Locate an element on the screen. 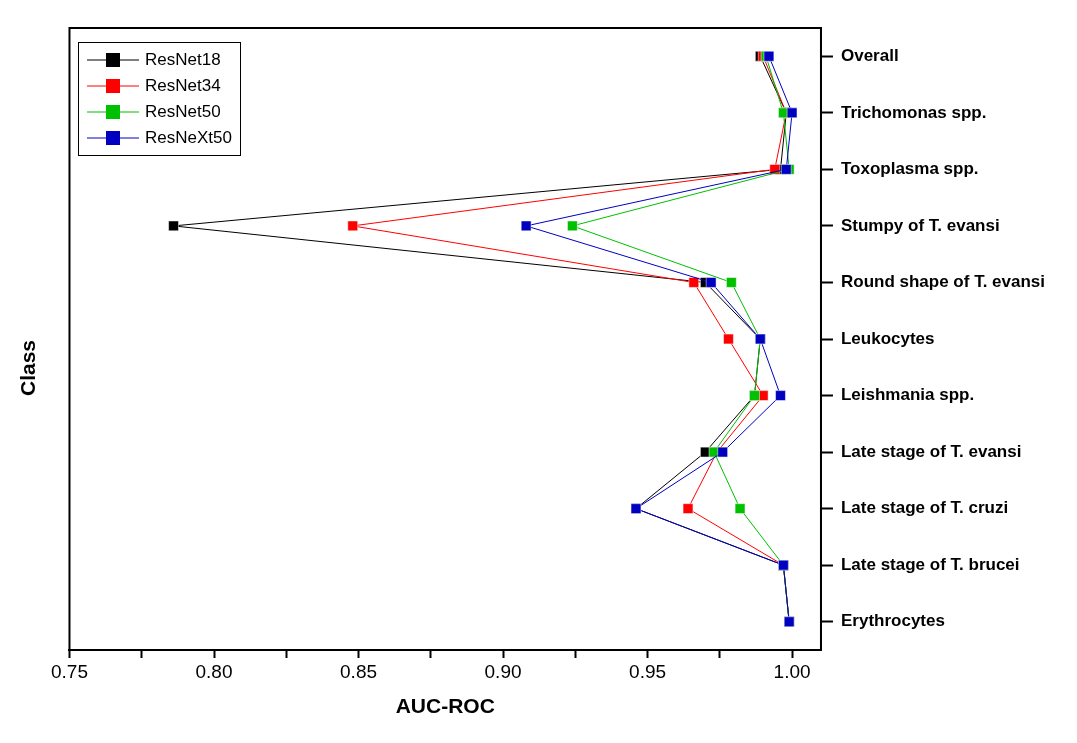 This screenshot has height=743, width=1077. x-tick-label: 0.85 is located at coordinates (359, 671).